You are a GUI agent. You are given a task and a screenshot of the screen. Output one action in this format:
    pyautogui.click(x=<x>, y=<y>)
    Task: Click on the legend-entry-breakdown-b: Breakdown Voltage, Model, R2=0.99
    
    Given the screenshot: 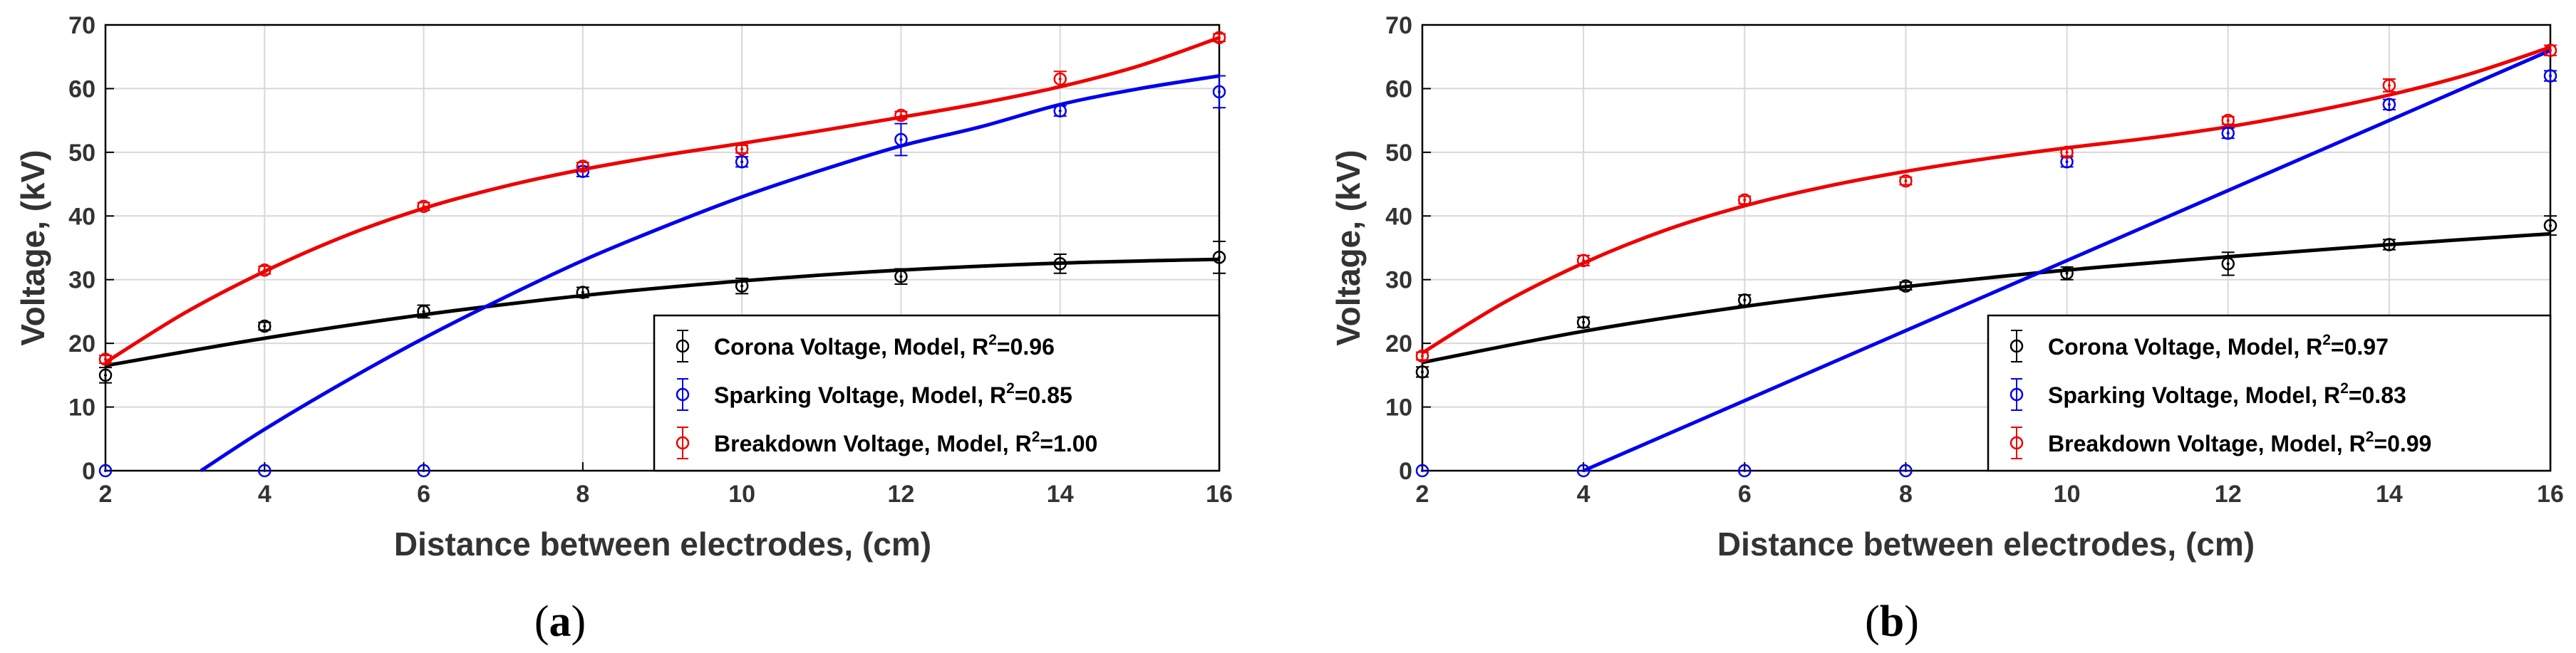 What is the action you would take?
    pyautogui.click(x=2220, y=443)
    